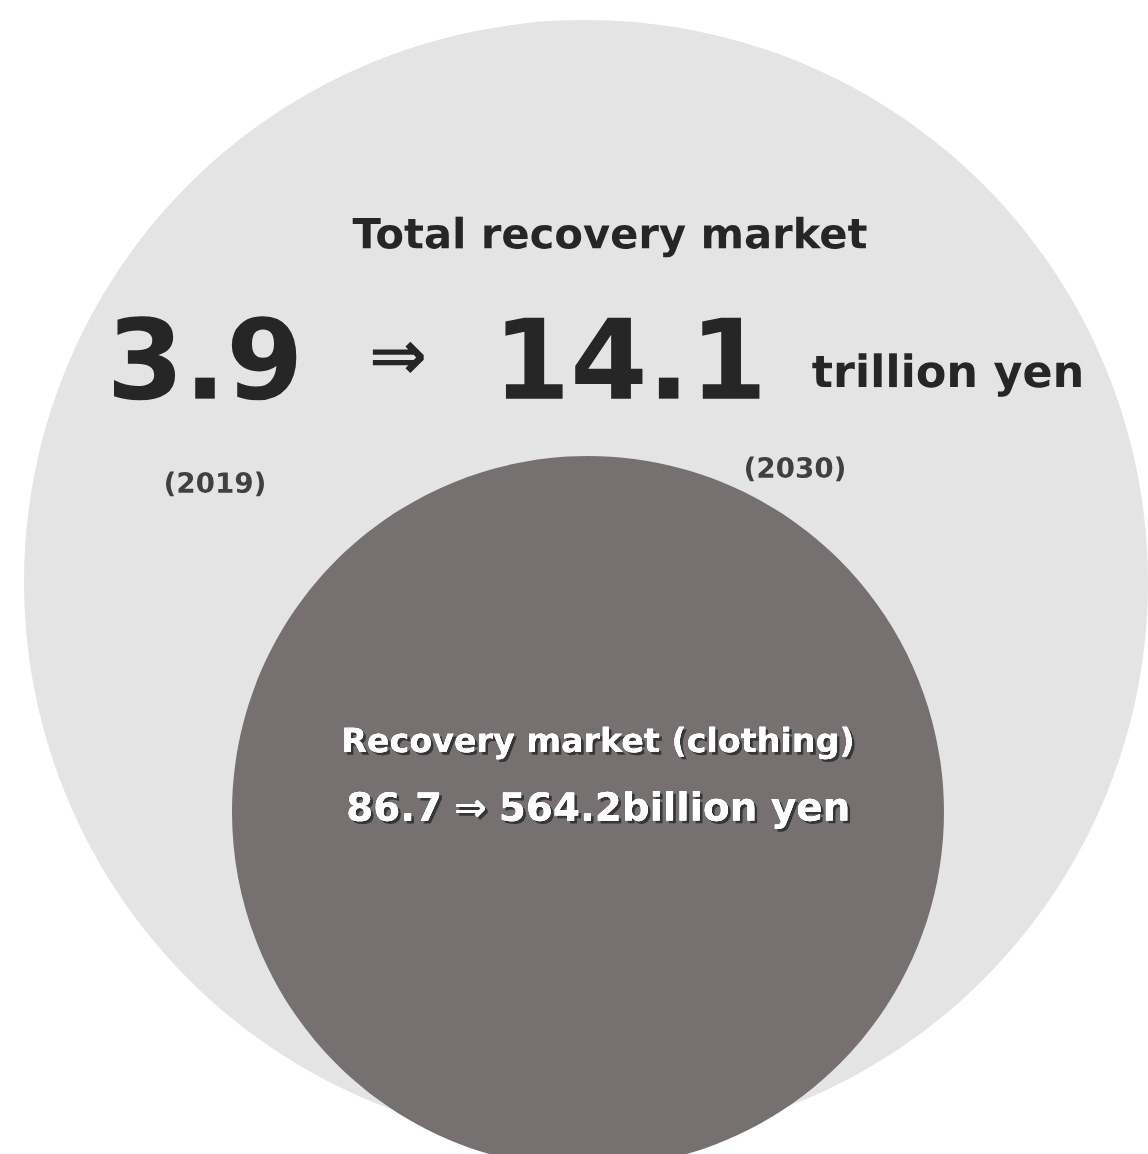 This screenshot has width=1148, height=1154. Describe the element at coordinates (795, 469) in the screenshot. I see `category-label: (2030)` at that location.